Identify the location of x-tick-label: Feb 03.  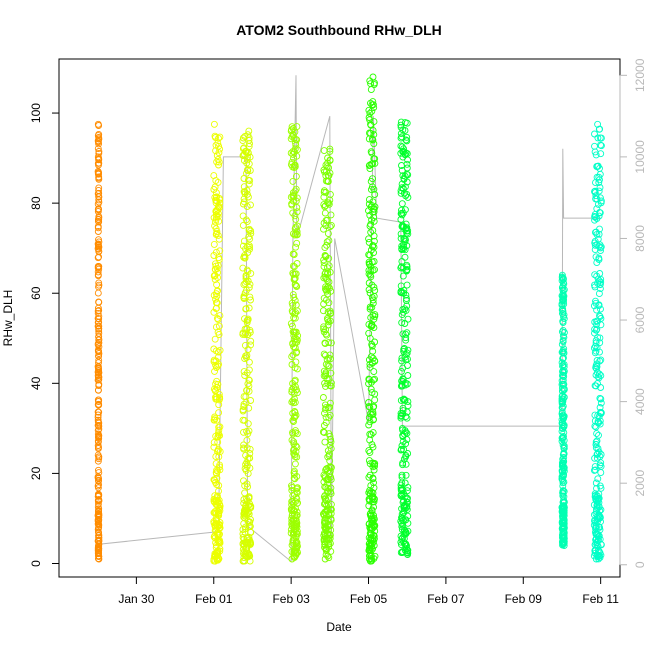
(291, 599).